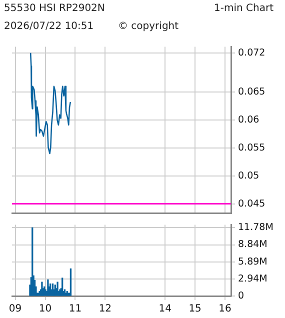 The height and width of the screenshot is (318, 285). I want to click on y-tick-label: 0.065, so click(252, 92).